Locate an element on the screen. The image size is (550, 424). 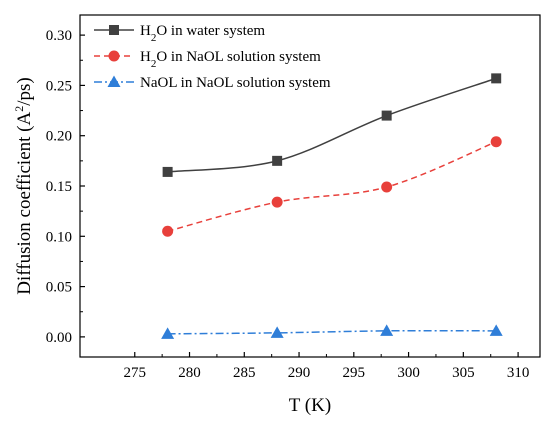
legend-label: H2O in water system is located at coordinates (202, 33).